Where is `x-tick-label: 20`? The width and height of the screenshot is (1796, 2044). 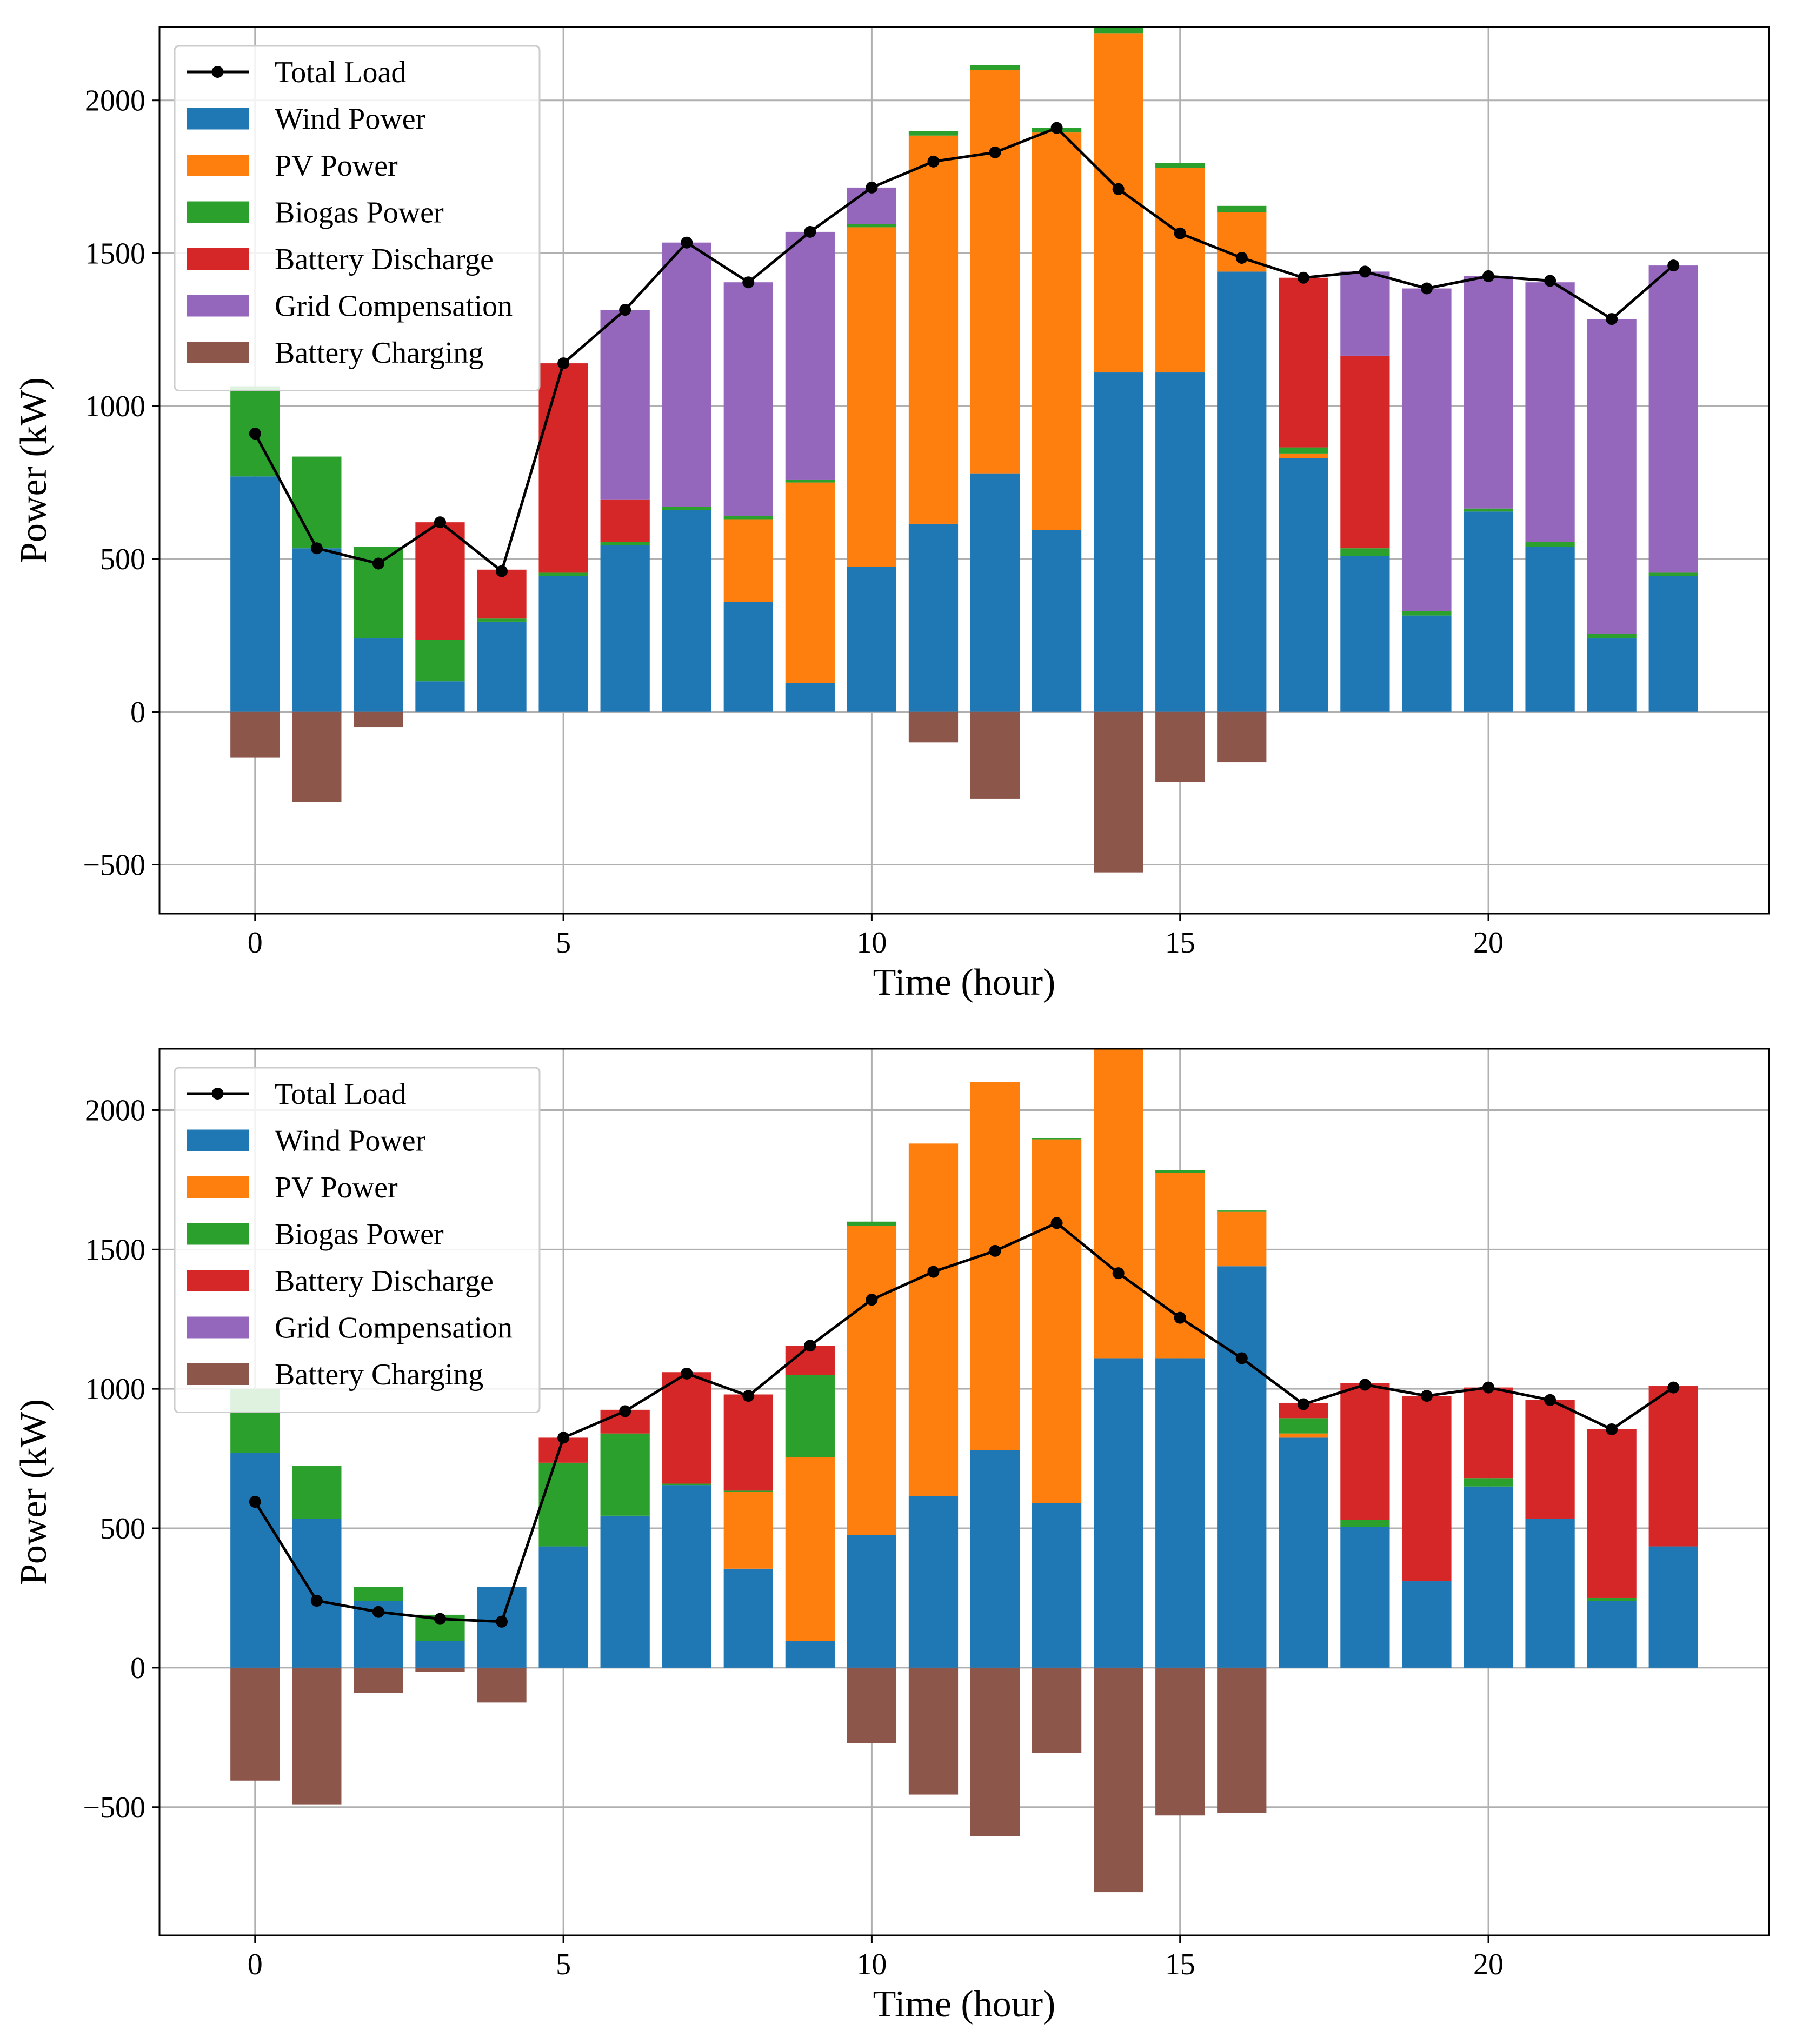
x-tick-label: 20 is located at coordinates (1488, 1964).